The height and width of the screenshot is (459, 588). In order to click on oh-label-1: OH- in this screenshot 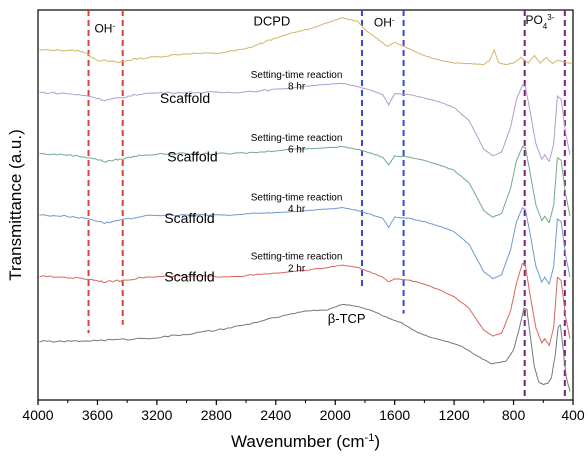, I will do `click(104, 28)`.